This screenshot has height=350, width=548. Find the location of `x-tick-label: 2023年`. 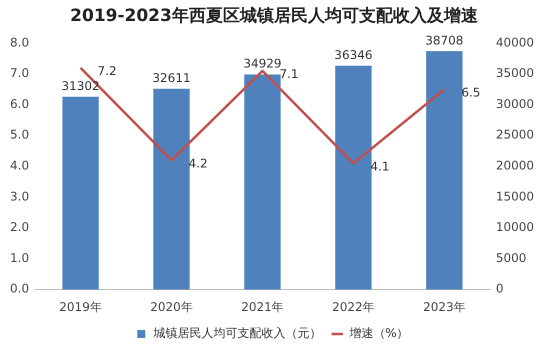

x-tick-label: 2023年 is located at coordinates (444, 307).